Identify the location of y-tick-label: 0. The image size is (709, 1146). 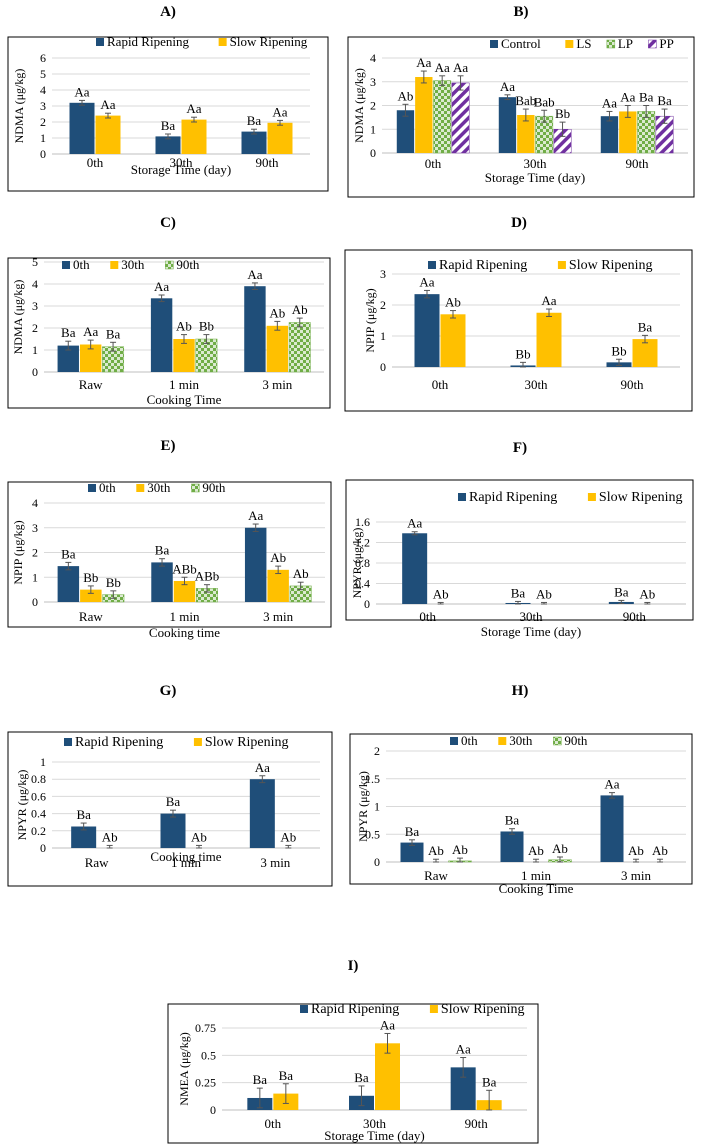
(35, 602).